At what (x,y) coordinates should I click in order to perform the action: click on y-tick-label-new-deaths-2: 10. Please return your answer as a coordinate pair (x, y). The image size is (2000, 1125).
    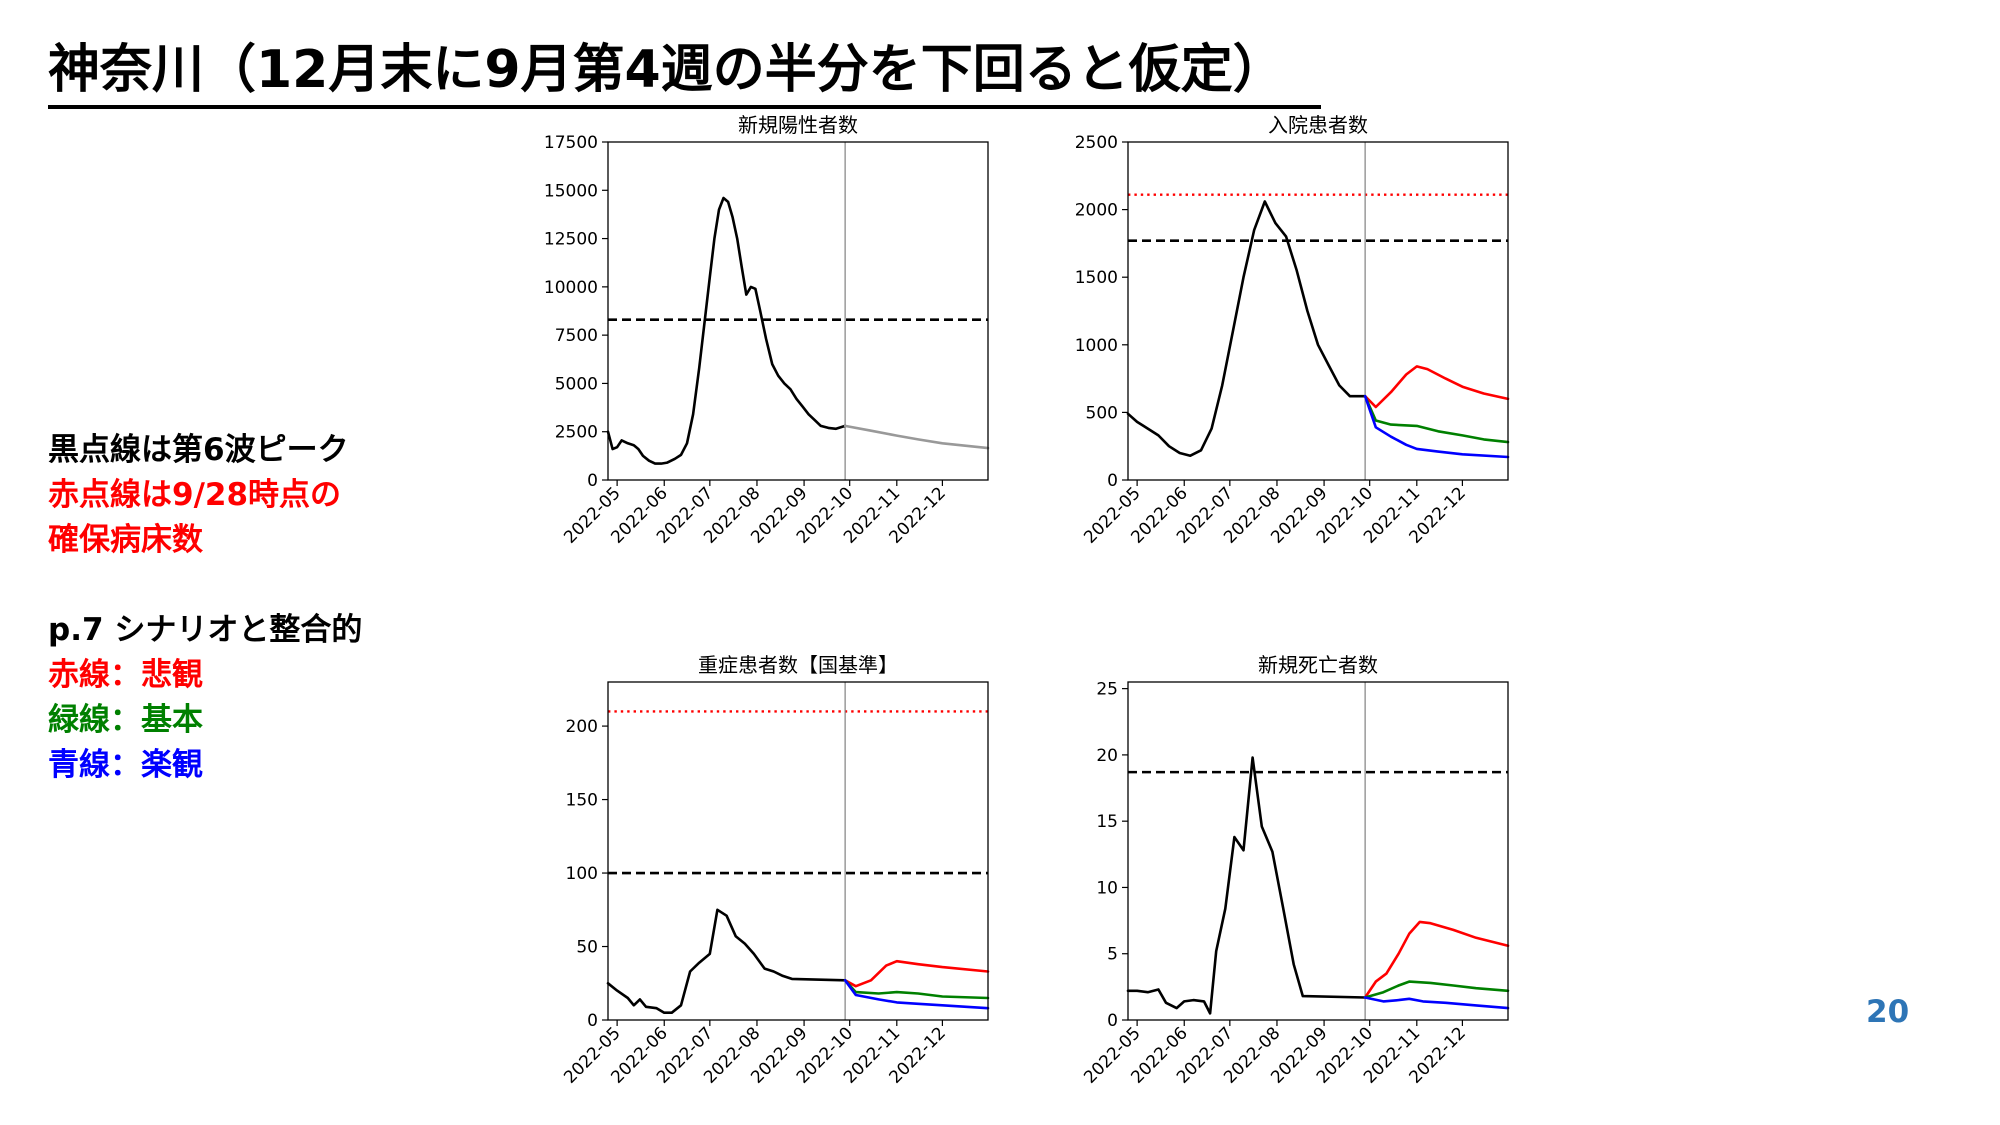
    Looking at the image, I should click on (1107, 888).